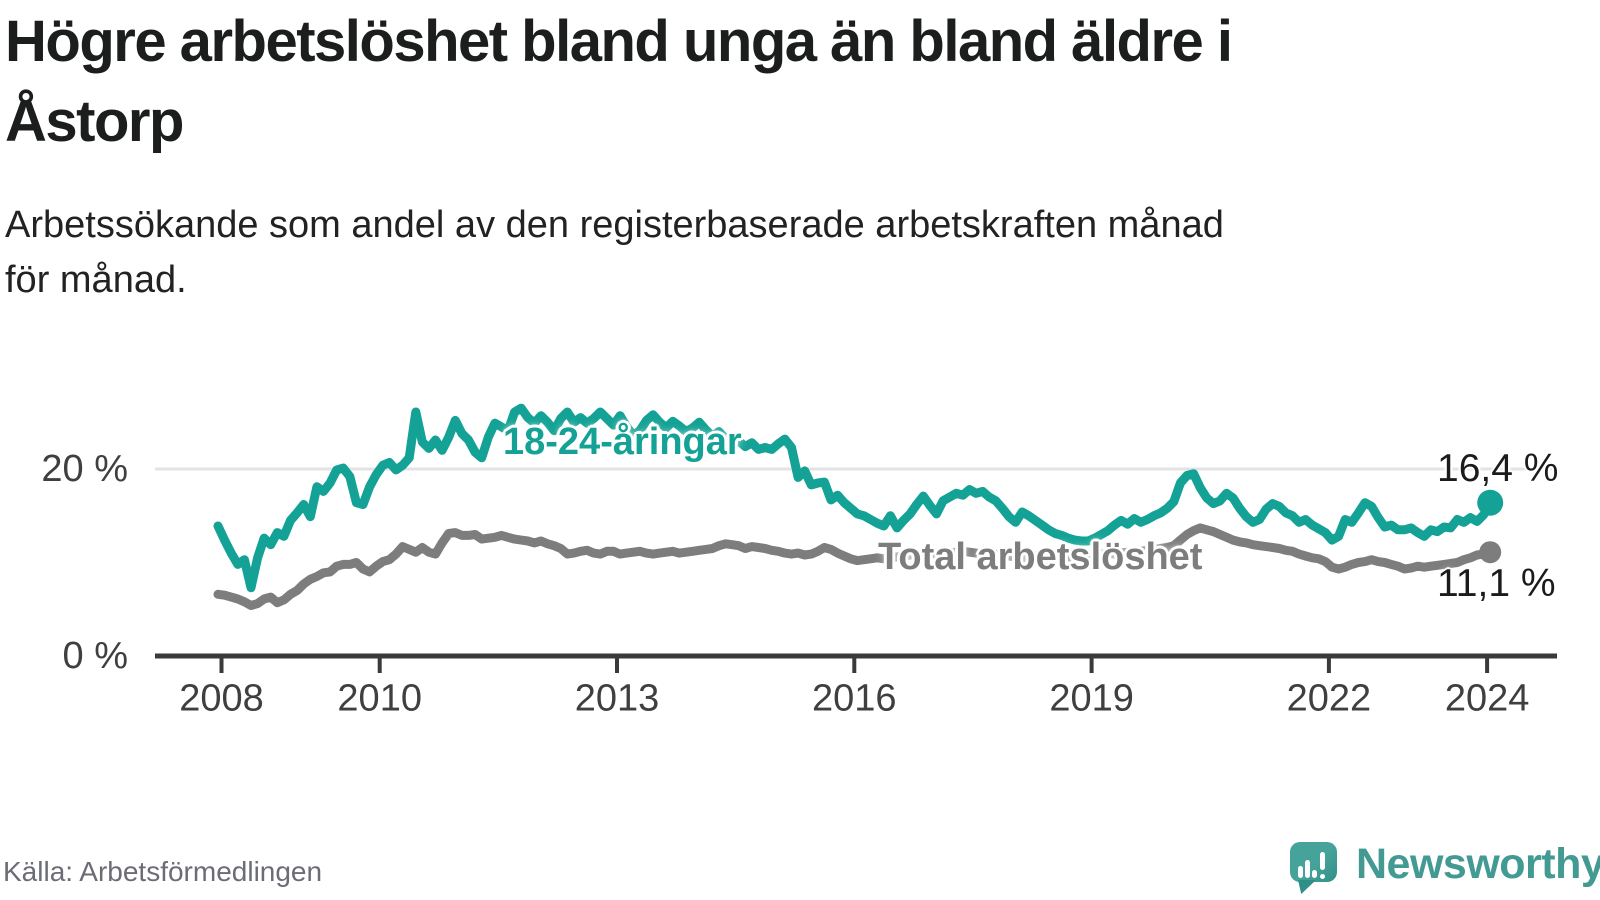 This screenshot has height=900, width=1600. I want to click on series-label-youth: 18-24-åringar, so click(622, 442).